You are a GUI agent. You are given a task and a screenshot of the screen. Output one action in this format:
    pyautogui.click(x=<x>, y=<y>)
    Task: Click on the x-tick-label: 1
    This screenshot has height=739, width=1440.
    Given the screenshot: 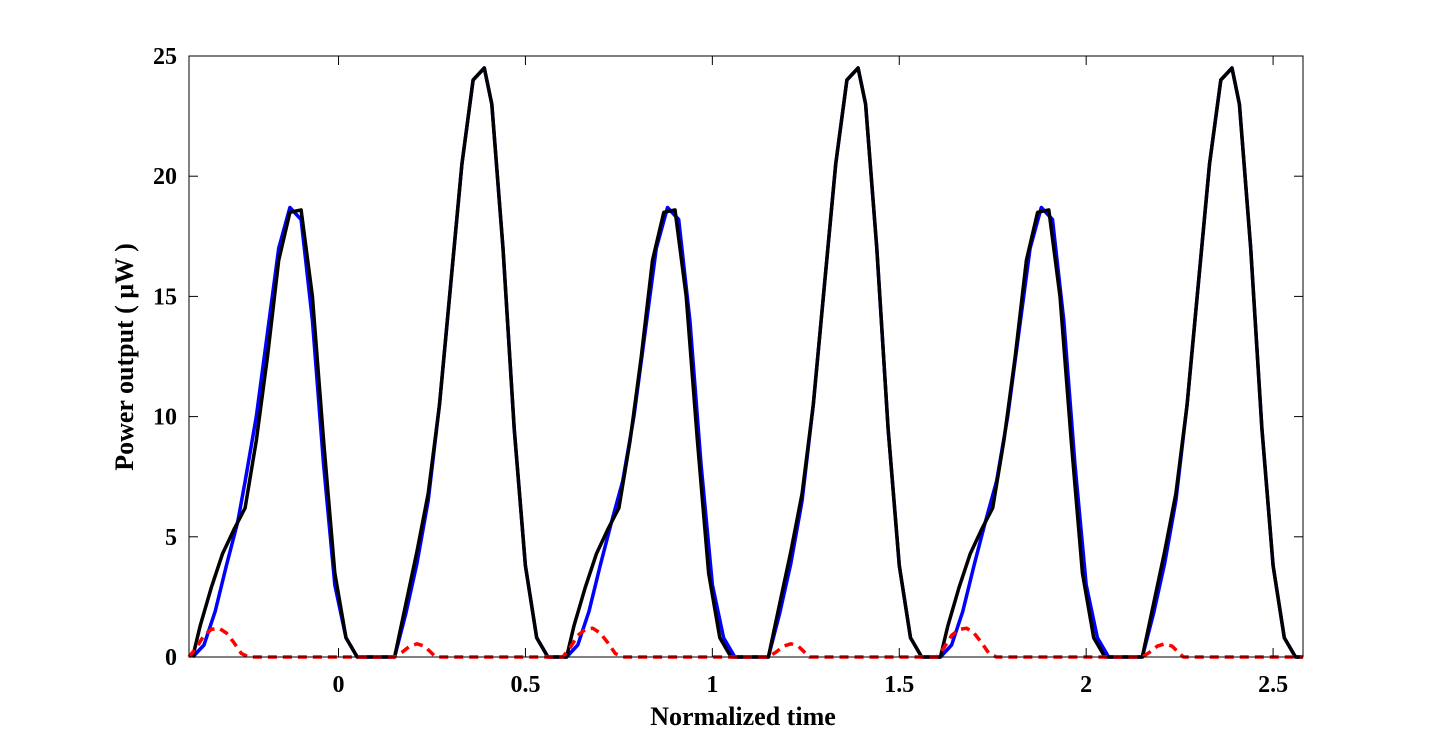 What is the action you would take?
    pyautogui.click(x=712, y=685)
    